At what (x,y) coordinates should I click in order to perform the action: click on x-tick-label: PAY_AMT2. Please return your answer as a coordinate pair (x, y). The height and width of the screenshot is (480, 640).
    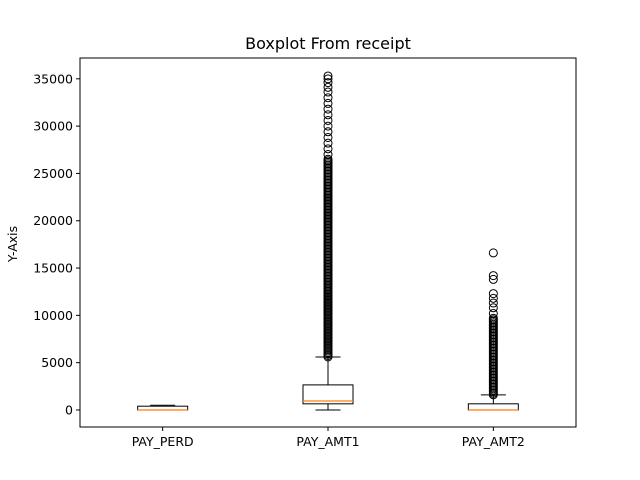
    Looking at the image, I should click on (493, 441).